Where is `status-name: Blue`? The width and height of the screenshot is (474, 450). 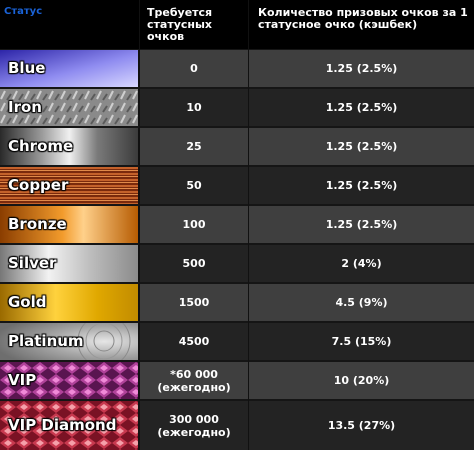 status-name: Blue is located at coordinates (27, 68).